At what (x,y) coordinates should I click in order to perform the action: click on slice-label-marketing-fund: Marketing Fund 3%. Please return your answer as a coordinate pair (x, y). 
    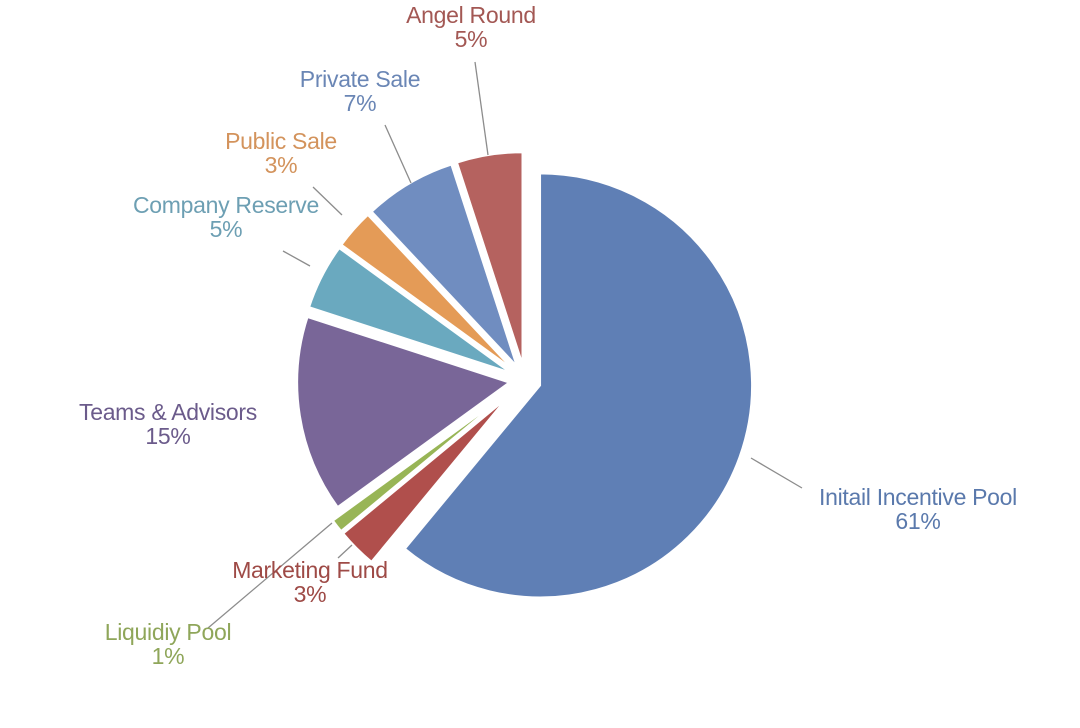
    Looking at the image, I should click on (310, 582).